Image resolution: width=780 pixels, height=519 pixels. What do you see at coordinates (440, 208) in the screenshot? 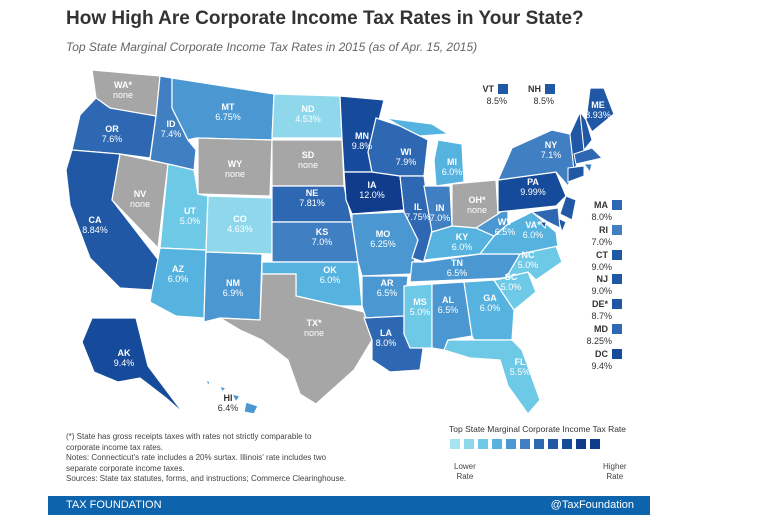
I see `state-label-in: IN` at bounding box center [440, 208].